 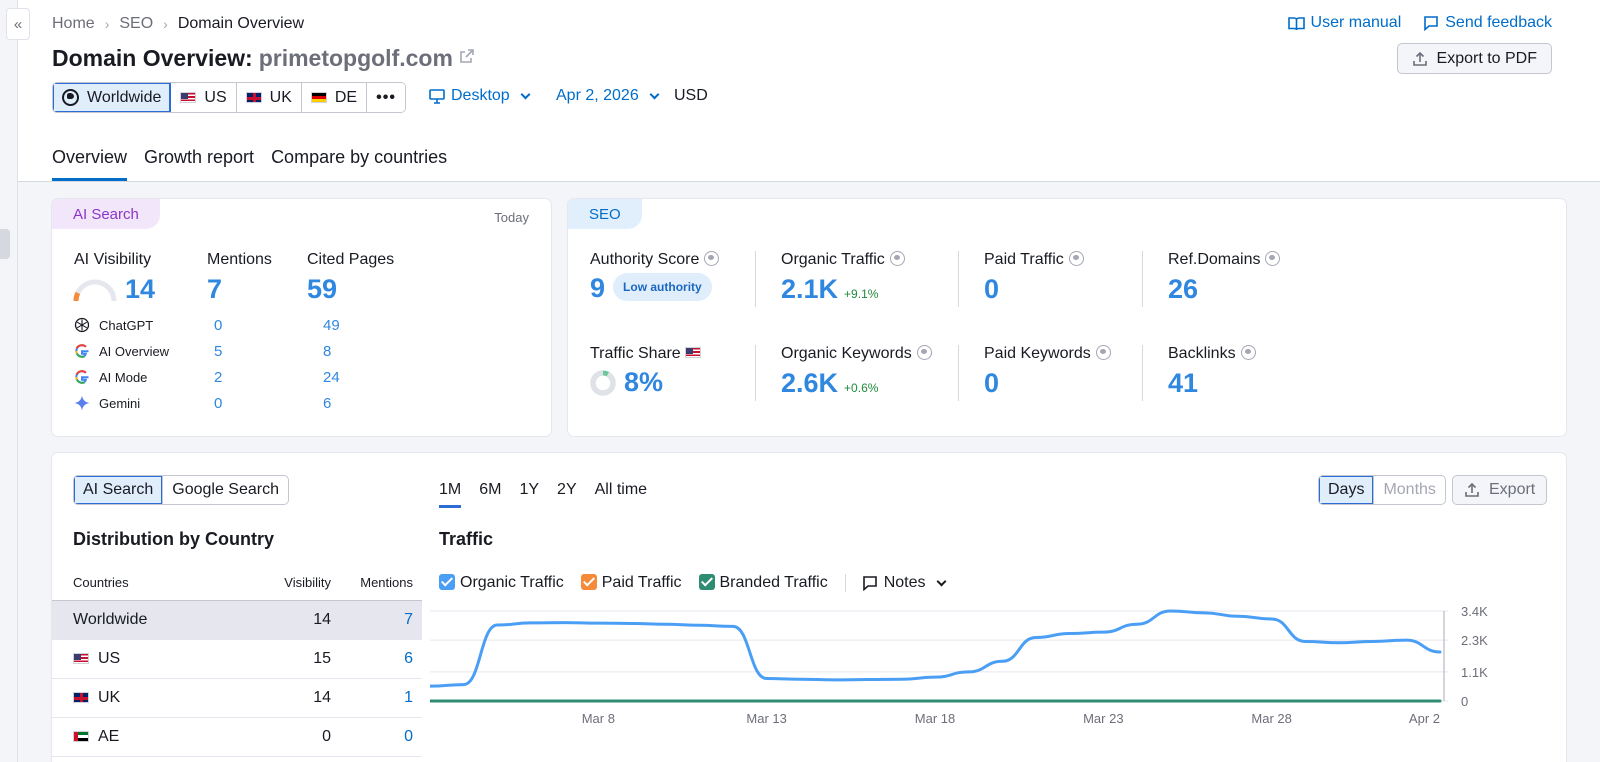 I want to click on mentions-cell: 0, so click(x=381, y=737).